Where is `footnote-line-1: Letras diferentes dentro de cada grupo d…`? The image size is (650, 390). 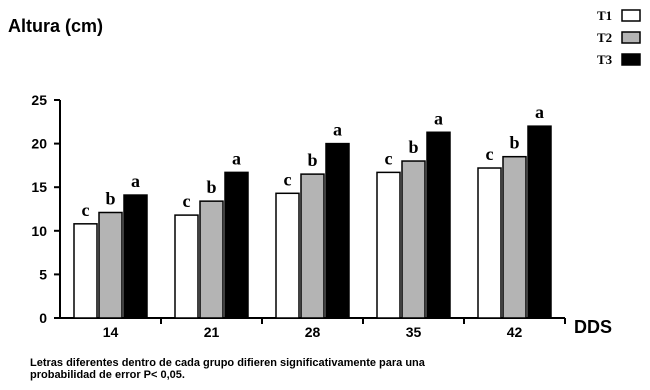
footnote-line-1: Letras diferentes dentro de cada grupo d… is located at coordinates (227, 363).